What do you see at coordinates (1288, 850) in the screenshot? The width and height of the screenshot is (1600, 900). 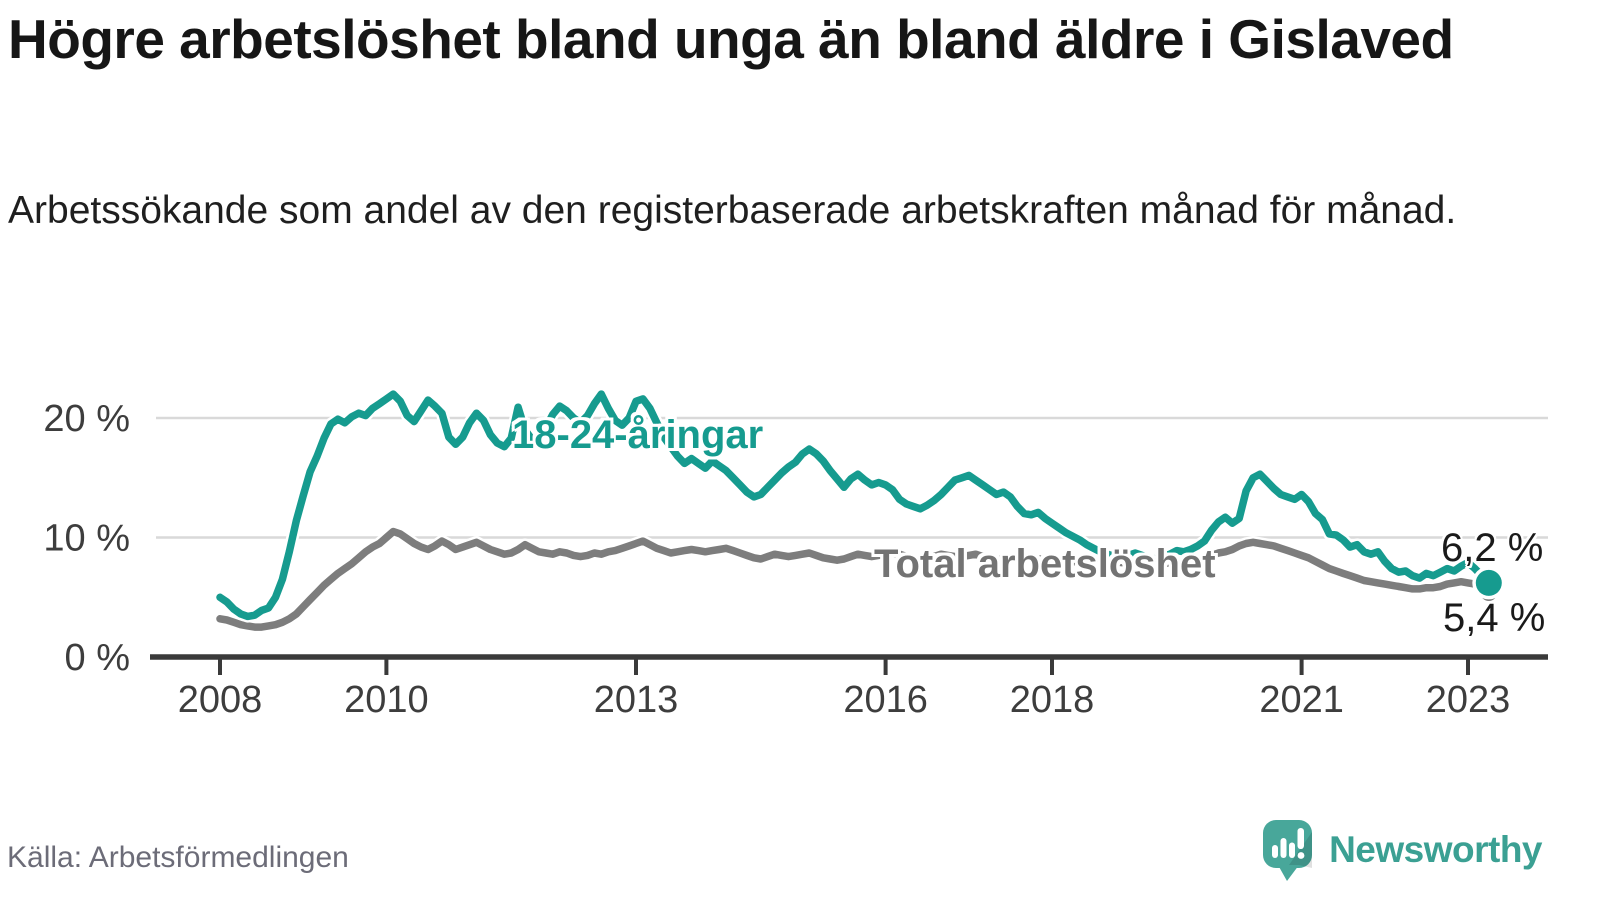 I see `newsworthy-logo-icon` at bounding box center [1288, 850].